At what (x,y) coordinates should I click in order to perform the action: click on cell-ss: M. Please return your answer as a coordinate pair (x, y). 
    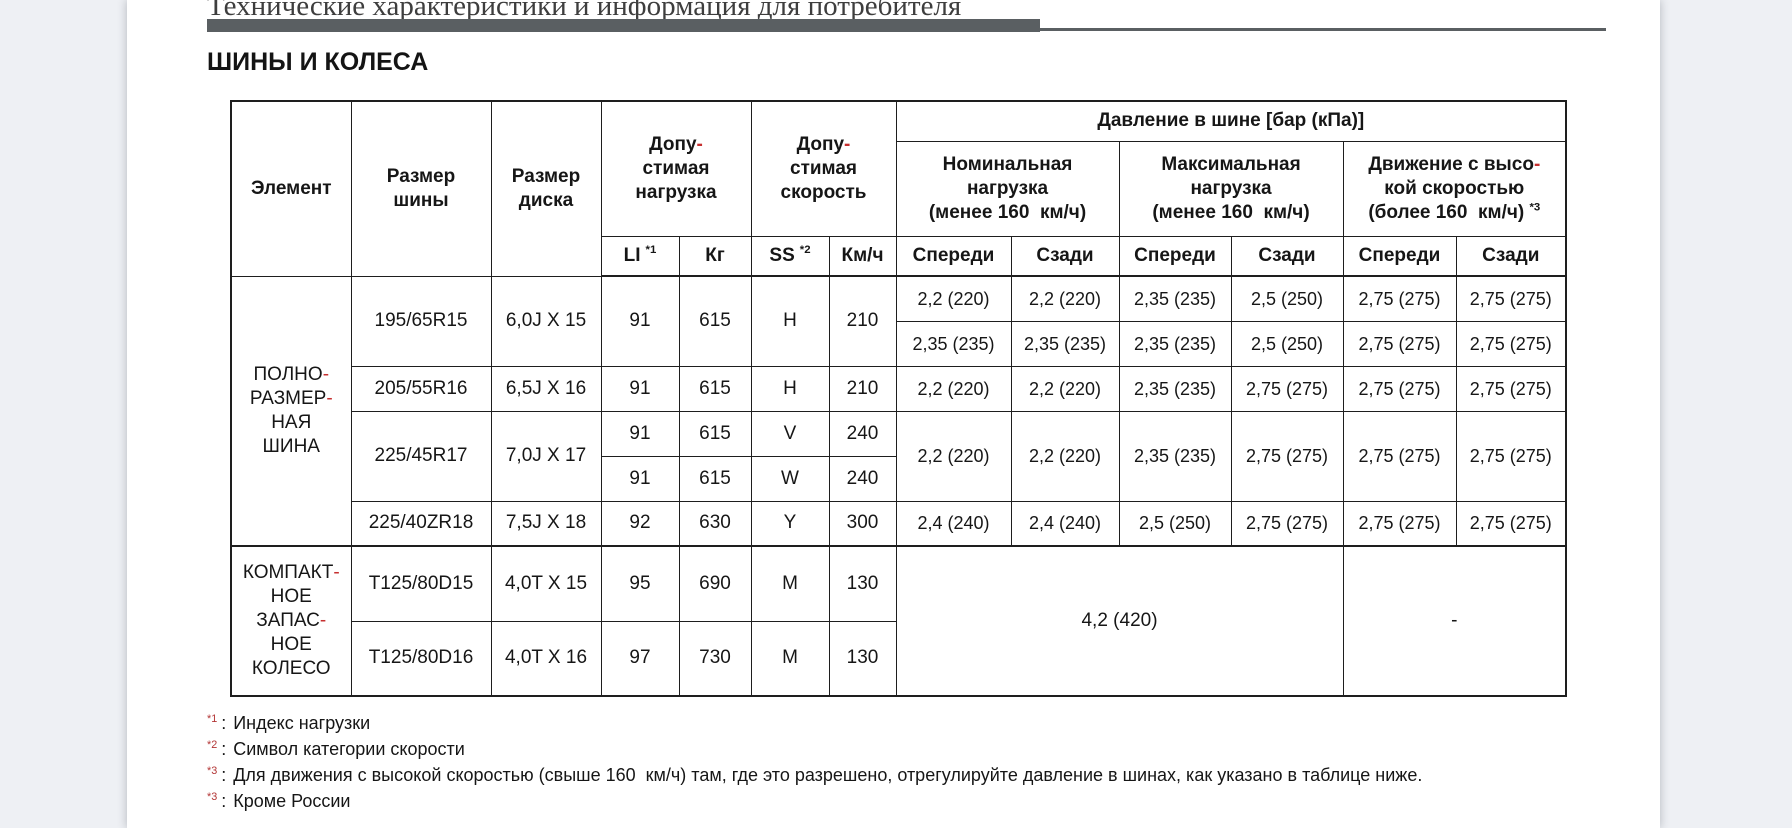
    Looking at the image, I should click on (790, 583).